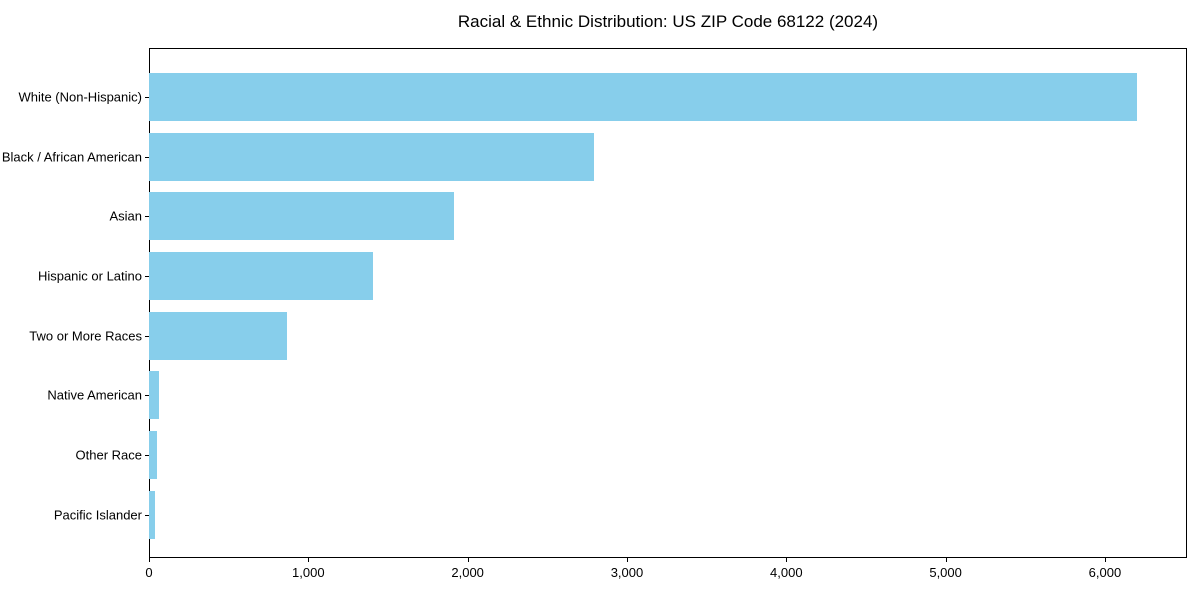 The image size is (1200, 600). Describe the element at coordinates (218, 335) in the screenshot. I see `bar-two-or-more-races` at that location.